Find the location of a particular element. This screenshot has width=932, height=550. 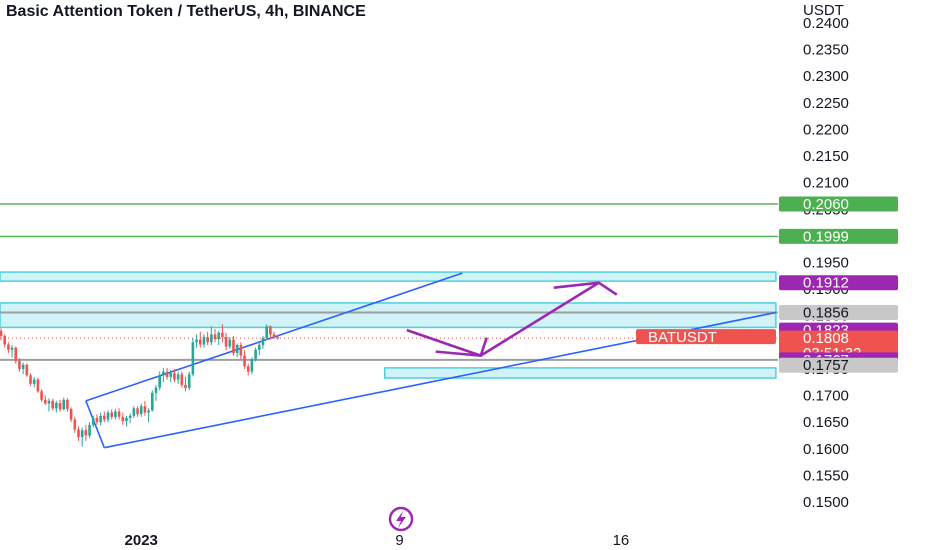

channel-left-line is located at coordinates (95, 424).